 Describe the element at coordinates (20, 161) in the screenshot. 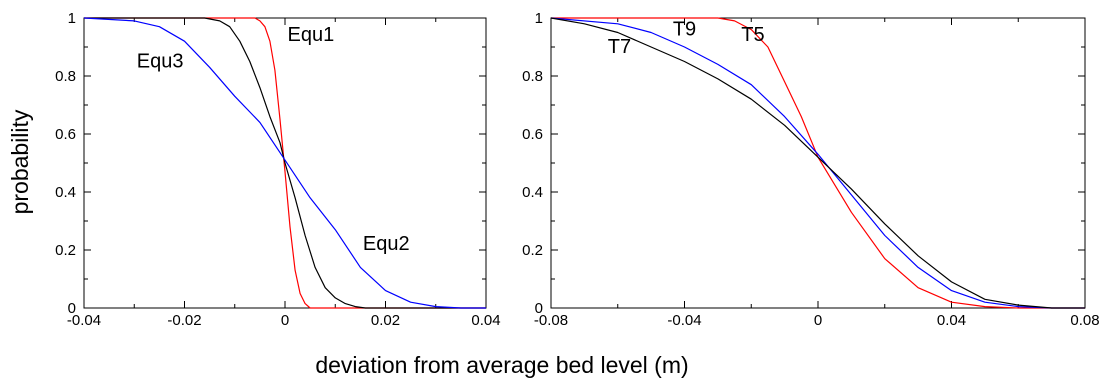

I see `y-axis-title-left: probability` at that location.